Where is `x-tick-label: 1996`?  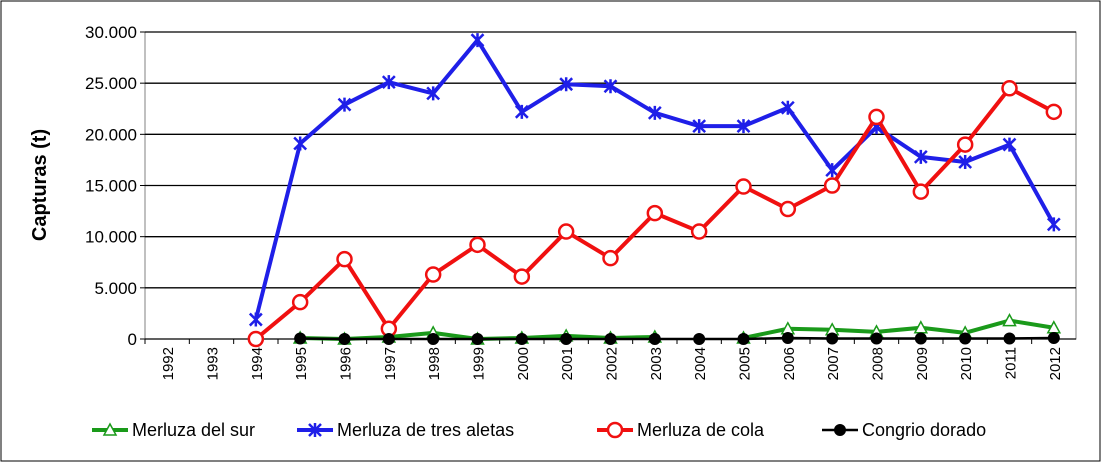 x-tick-label: 1996 is located at coordinates (346, 363).